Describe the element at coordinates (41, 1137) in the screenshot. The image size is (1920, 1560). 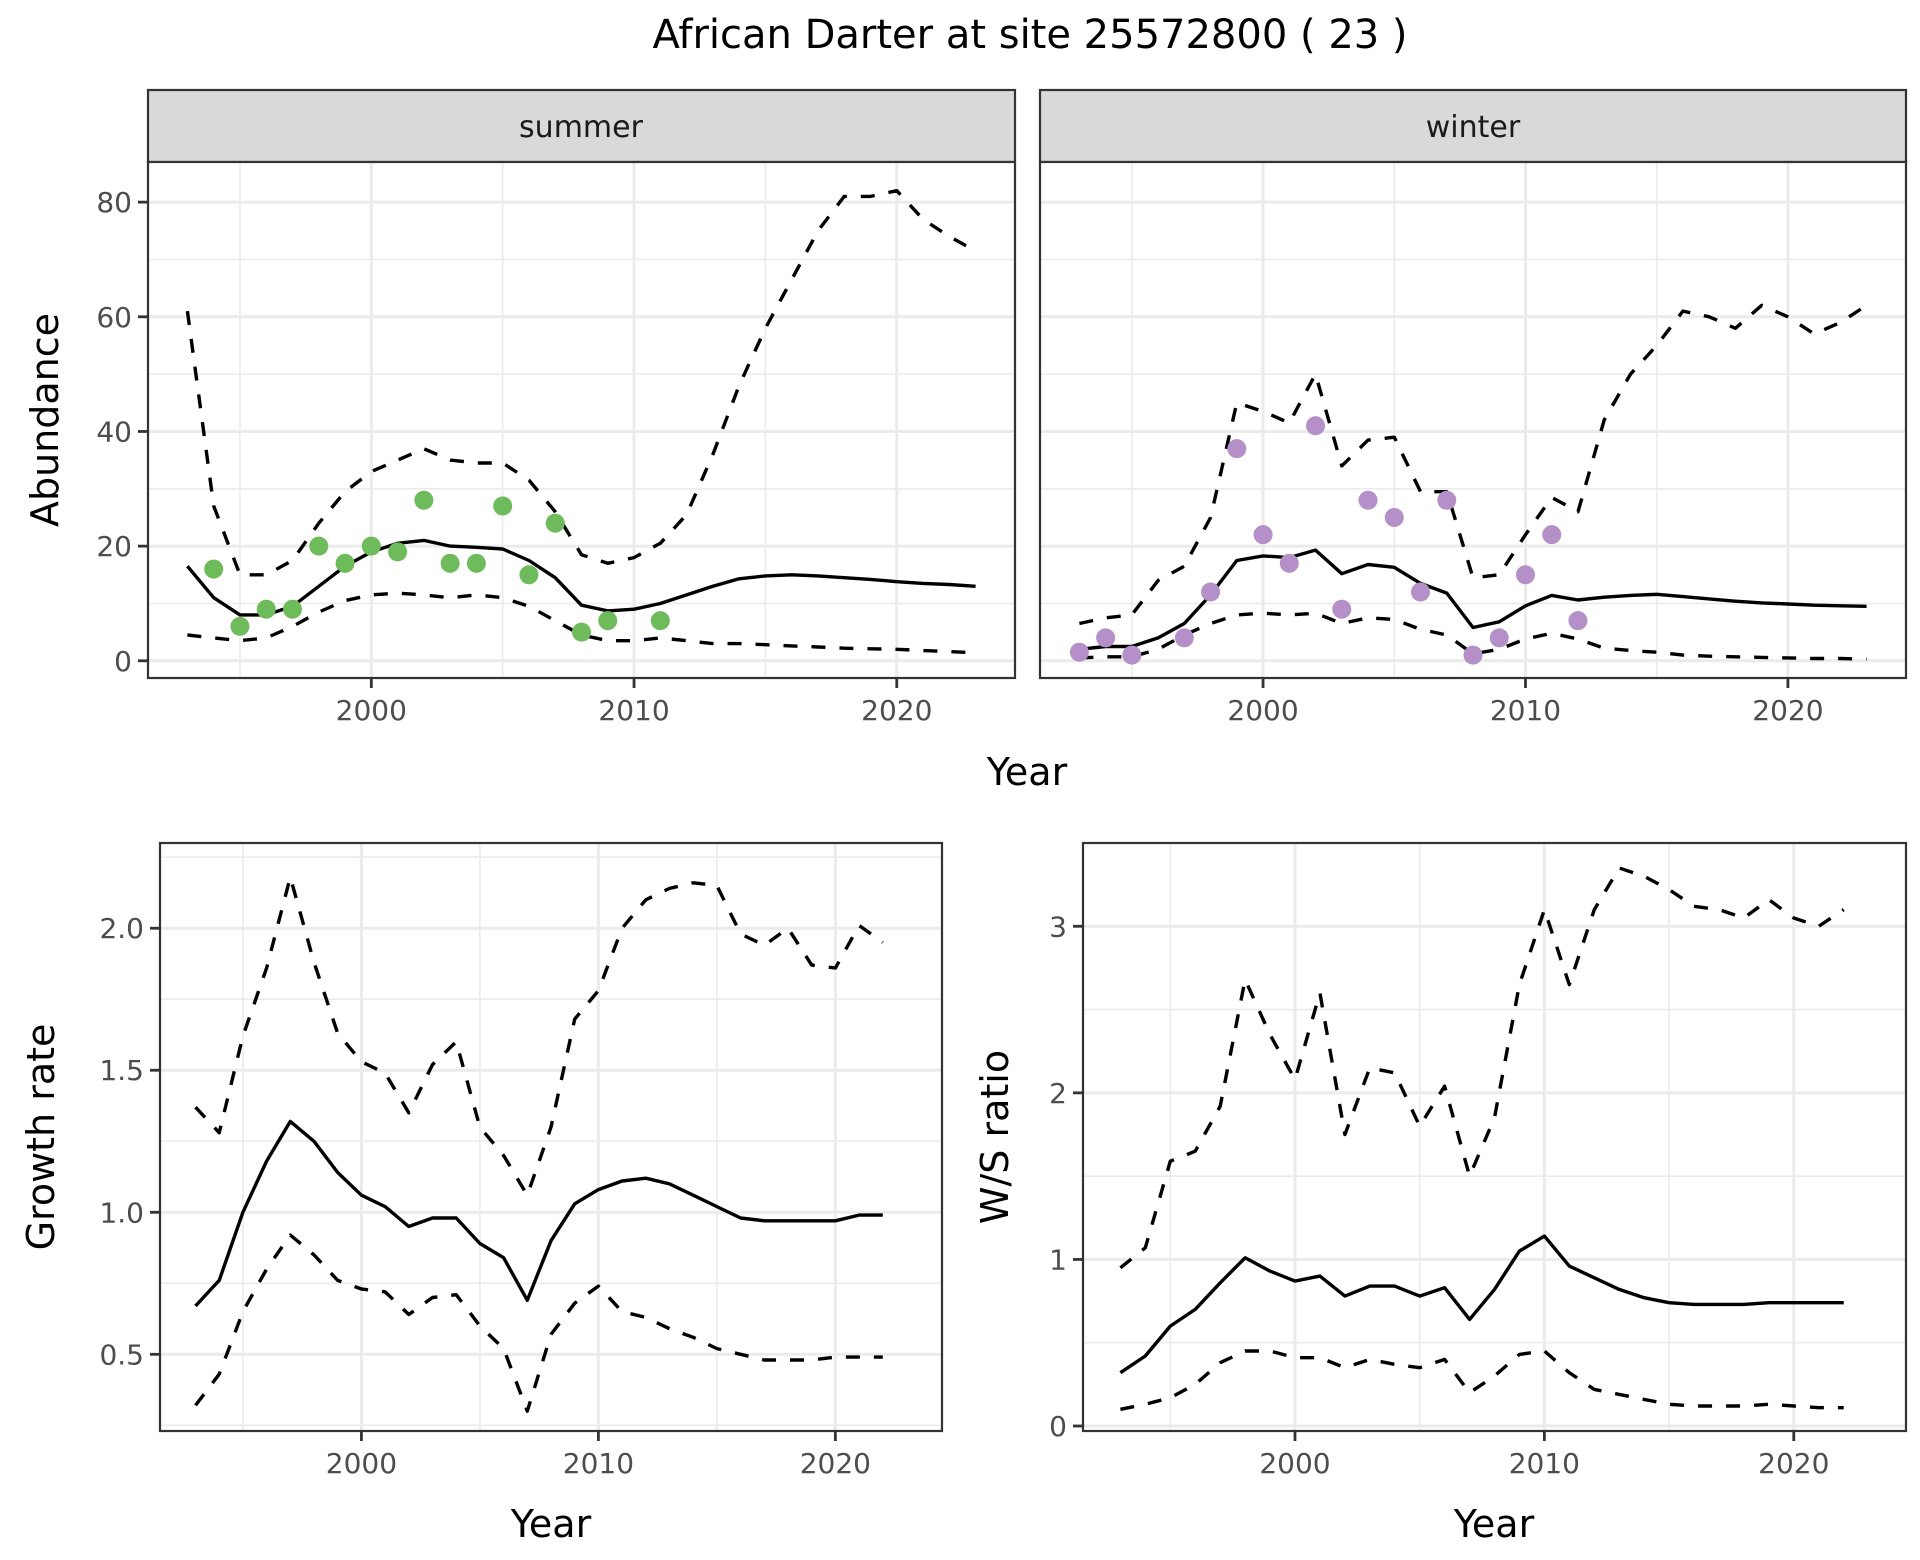
I see `y-axis-title-growth-rate: Growth rate` at that location.